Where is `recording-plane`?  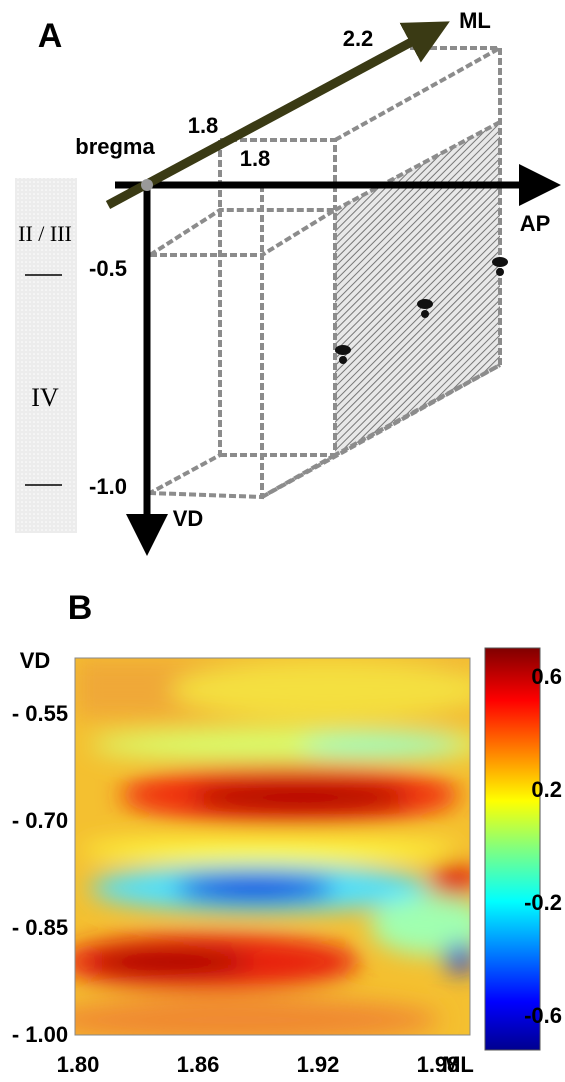
recording-plane is located at coordinates (417, 288).